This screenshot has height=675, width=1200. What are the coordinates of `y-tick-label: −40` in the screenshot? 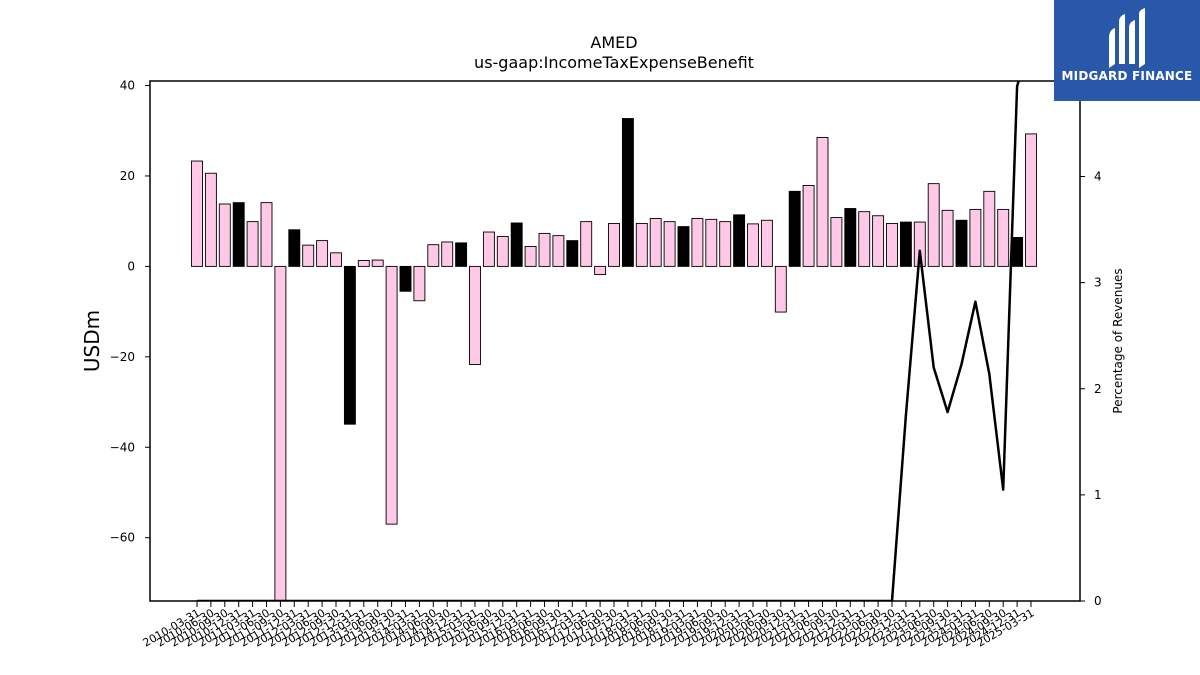 It's located at (122, 447).